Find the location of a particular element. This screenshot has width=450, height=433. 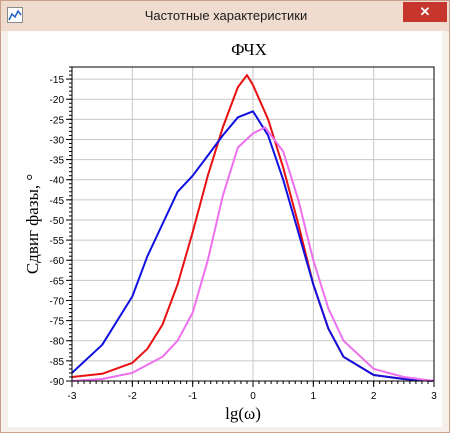

y-tick-label: -65 is located at coordinates (57, 281).